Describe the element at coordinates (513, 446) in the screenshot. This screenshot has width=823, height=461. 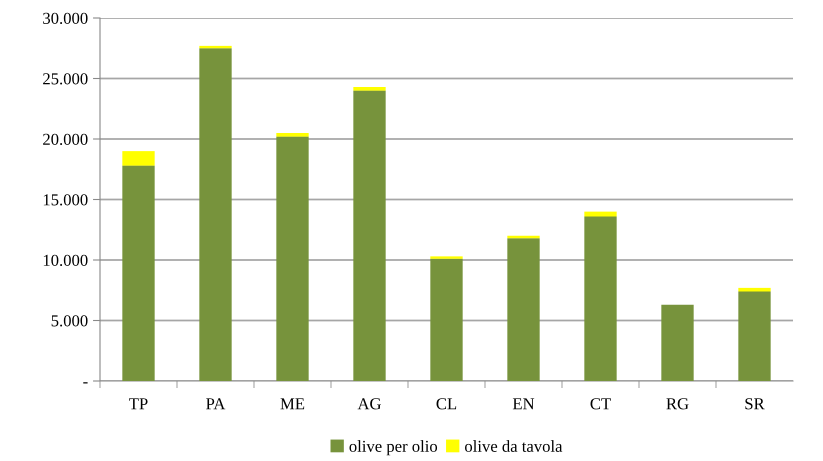
I see `legend-label: olive da tavola` at that location.